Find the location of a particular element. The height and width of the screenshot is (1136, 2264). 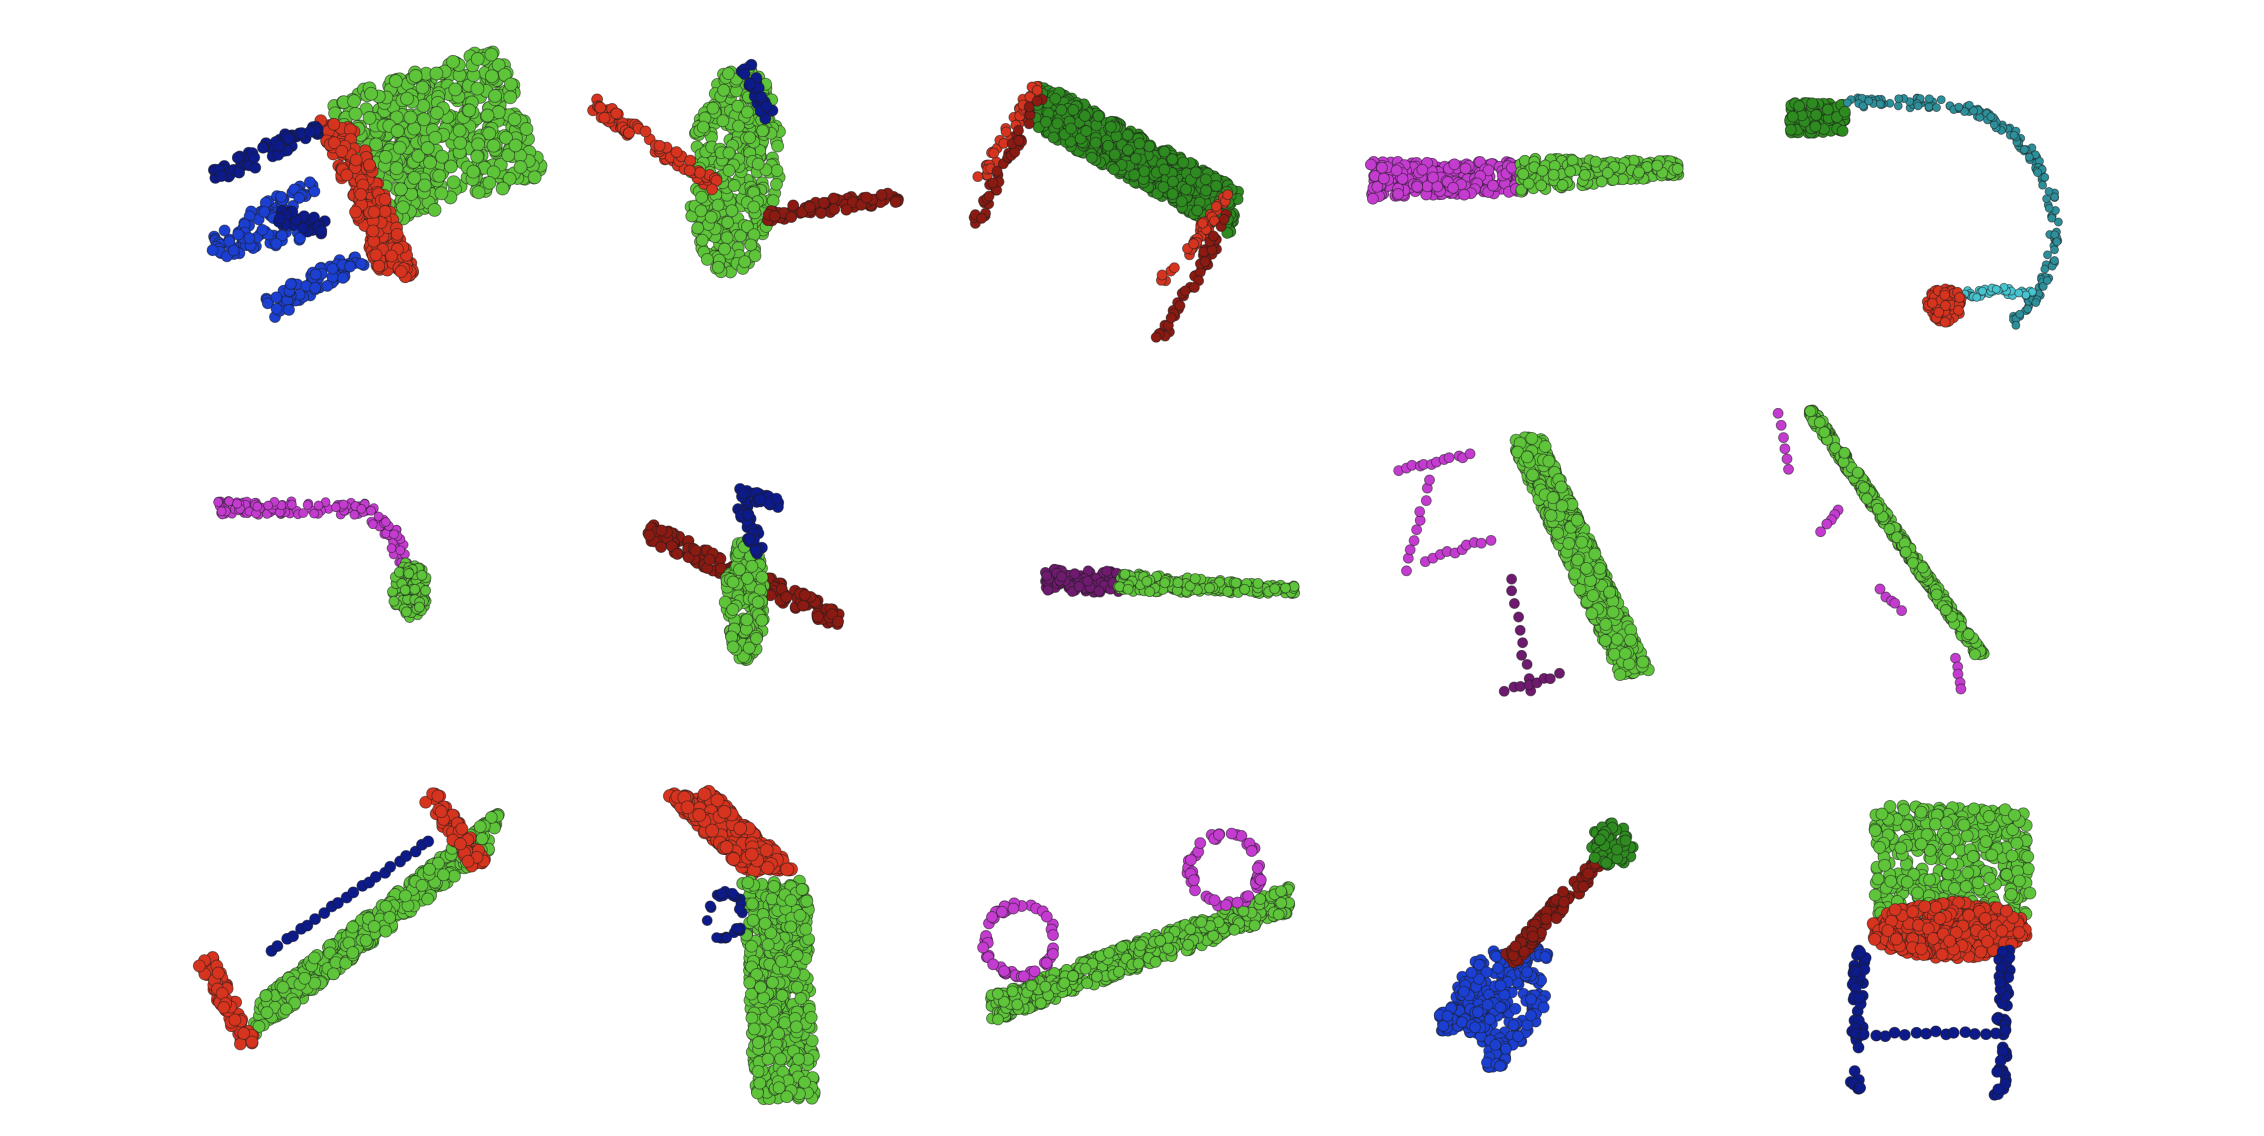

pistol-pointcloud is located at coordinates (741, 945).